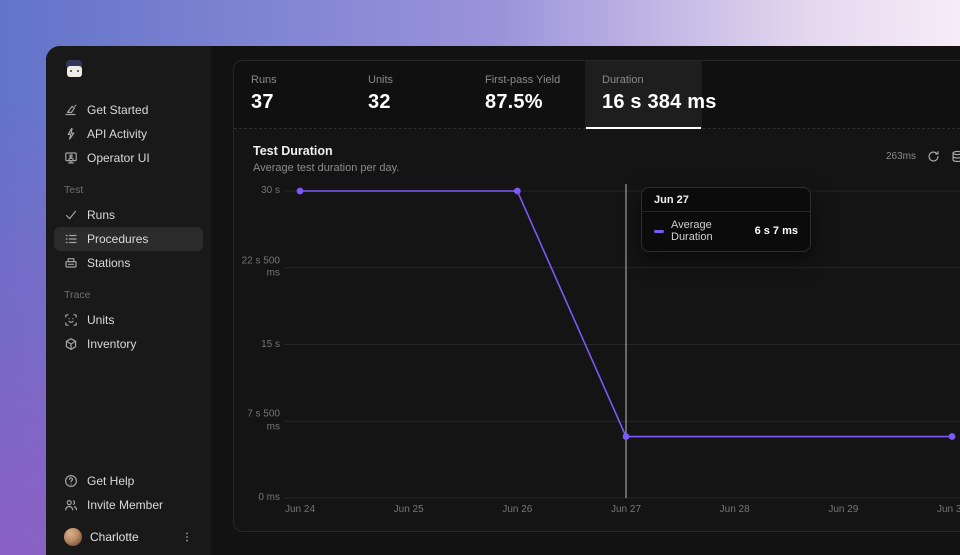  Describe the element at coordinates (74, 70) in the screenshot. I see `app-logo-icon` at that location.